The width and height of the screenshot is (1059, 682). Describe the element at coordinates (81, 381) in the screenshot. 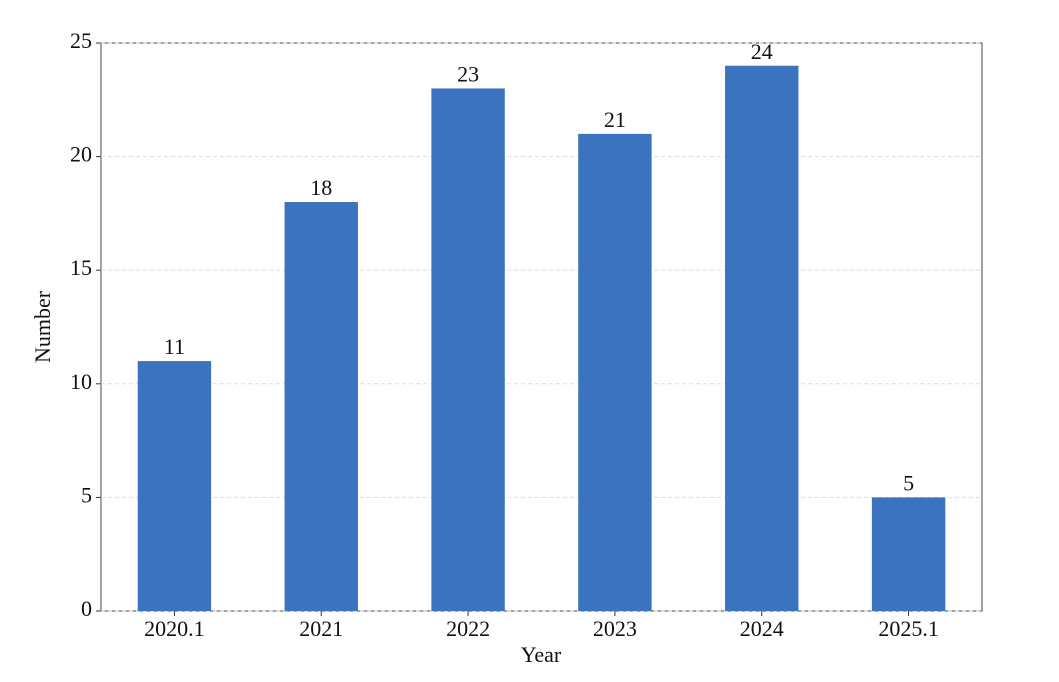

I see `y-tick-label: 10` at that location.